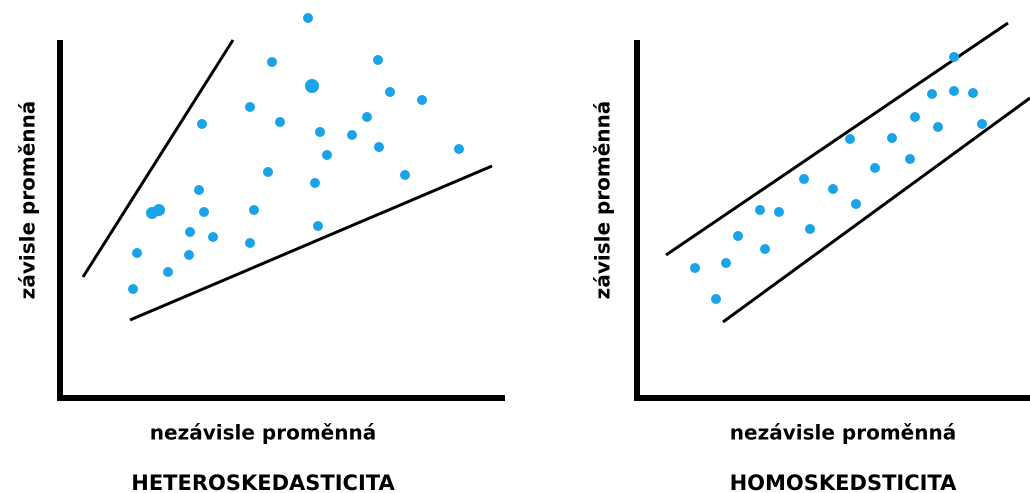 The image size is (1030, 493). I want to click on panel-title: HETEROSKEDASTICITA, so click(263, 482).